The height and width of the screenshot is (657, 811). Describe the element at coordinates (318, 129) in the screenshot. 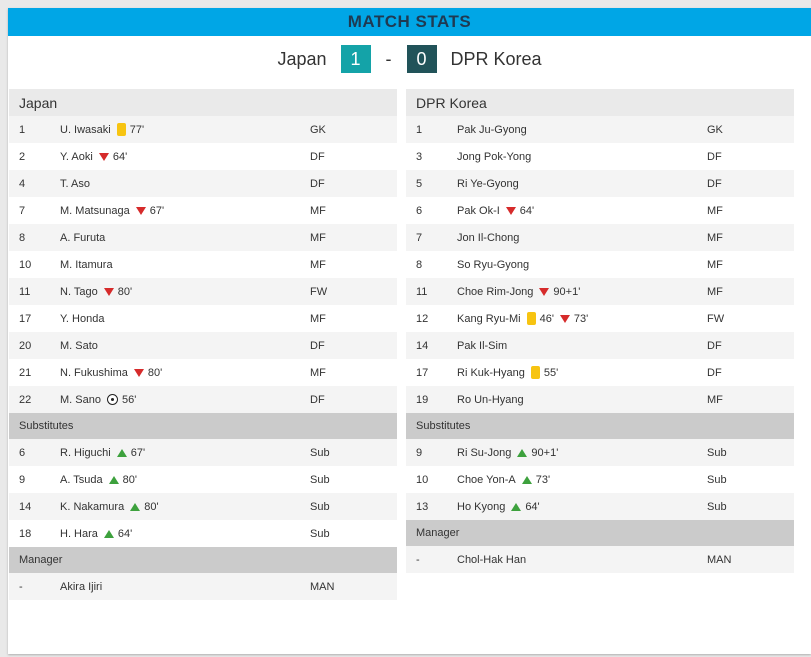

I see `player-position: GK` at that location.